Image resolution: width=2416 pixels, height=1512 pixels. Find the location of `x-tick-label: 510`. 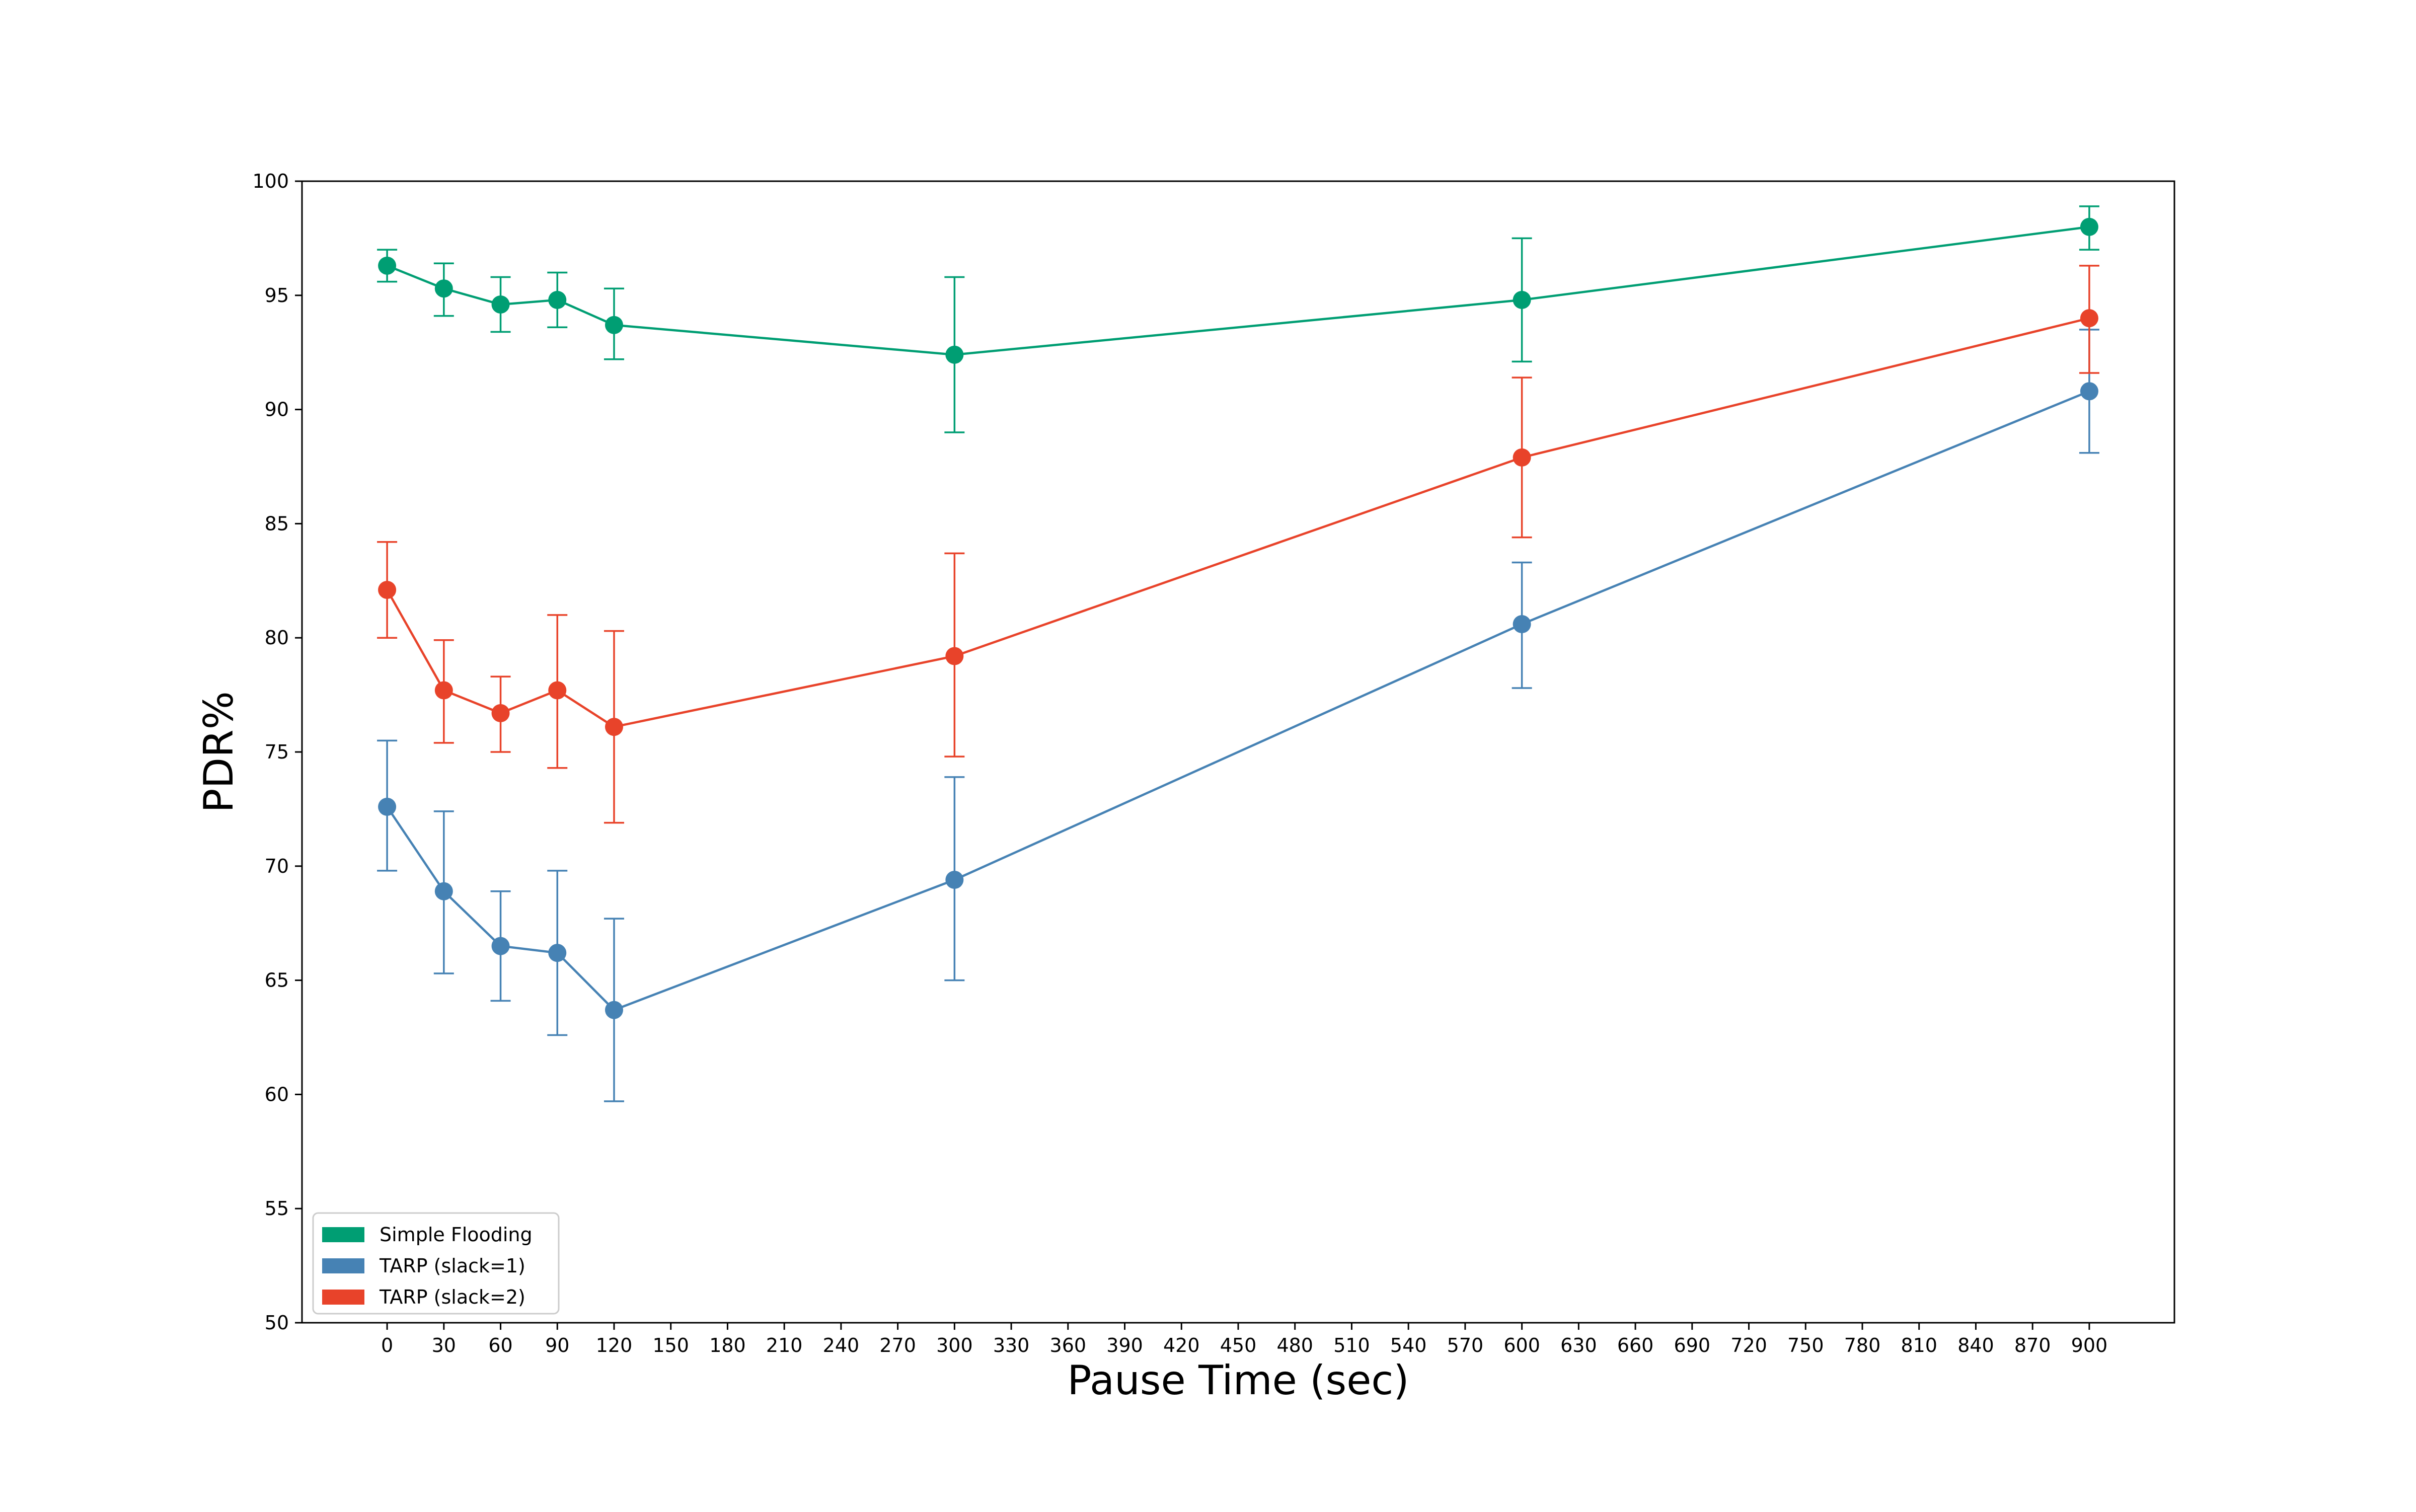

x-tick-label: 510 is located at coordinates (1351, 1345).